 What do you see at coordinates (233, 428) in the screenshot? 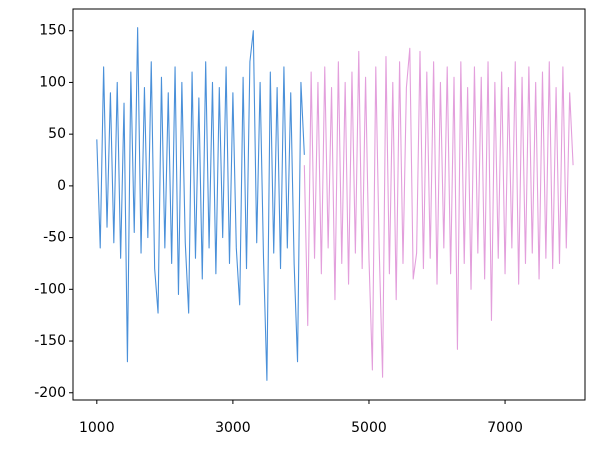
I see `x-tick-label: 3000` at bounding box center [233, 428].